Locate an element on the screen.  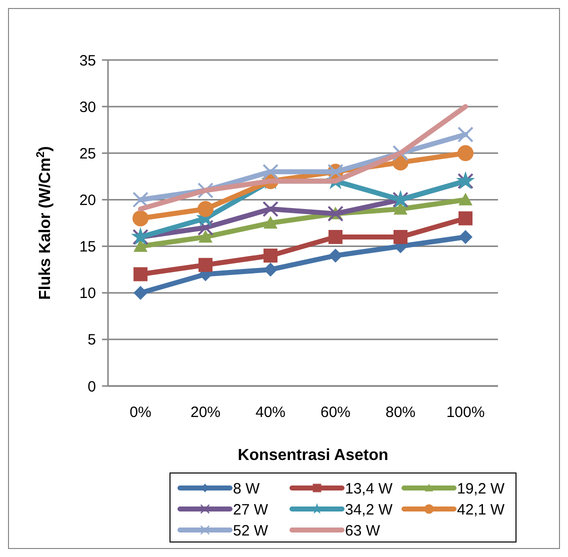
x-tick-label: 0% is located at coordinates (141, 412).